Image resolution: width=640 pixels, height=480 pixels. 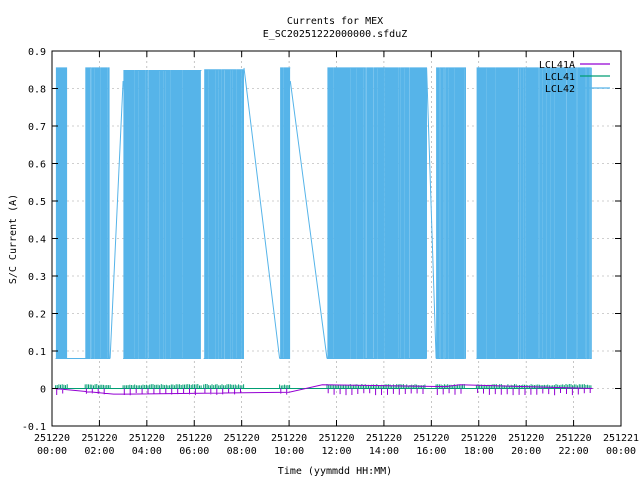 What do you see at coordinates (99, 451) in the screenshot?
I see `x-tick-label-time: 02:00` at bounding box center [99, 451].